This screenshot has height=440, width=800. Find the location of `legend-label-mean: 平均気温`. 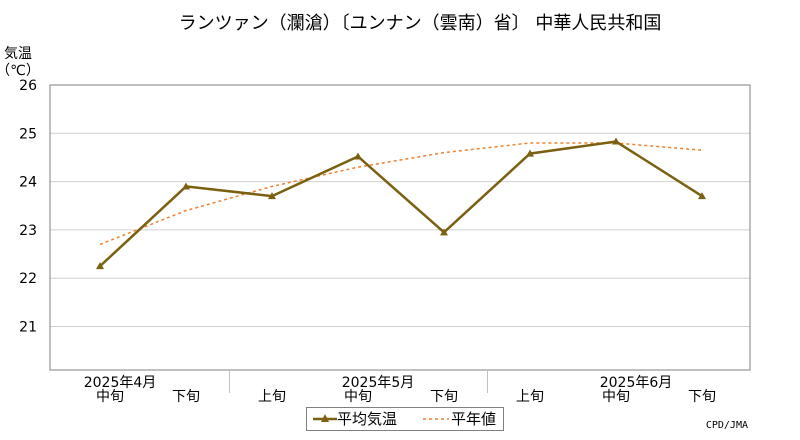

legend-label-mean: 平均気温 is located at coordinates (367, 419).